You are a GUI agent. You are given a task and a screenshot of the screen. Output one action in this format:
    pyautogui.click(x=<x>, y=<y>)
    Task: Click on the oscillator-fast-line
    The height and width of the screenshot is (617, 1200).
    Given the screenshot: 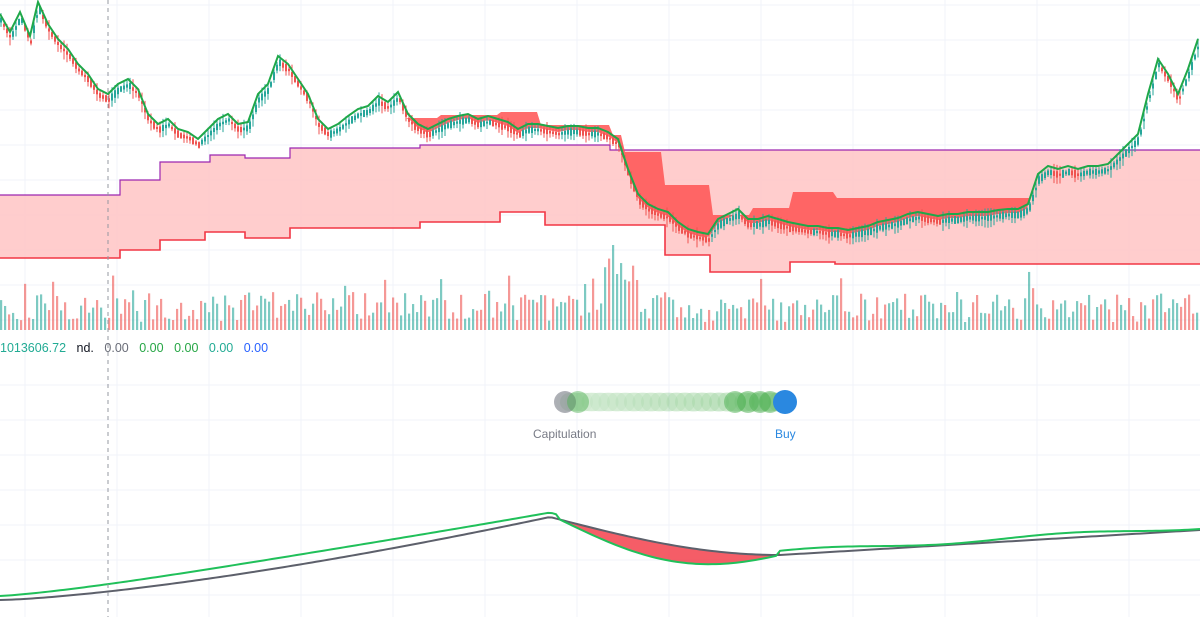 What is the action you would take?
    pyautogui.click(x=600, y=554)
    